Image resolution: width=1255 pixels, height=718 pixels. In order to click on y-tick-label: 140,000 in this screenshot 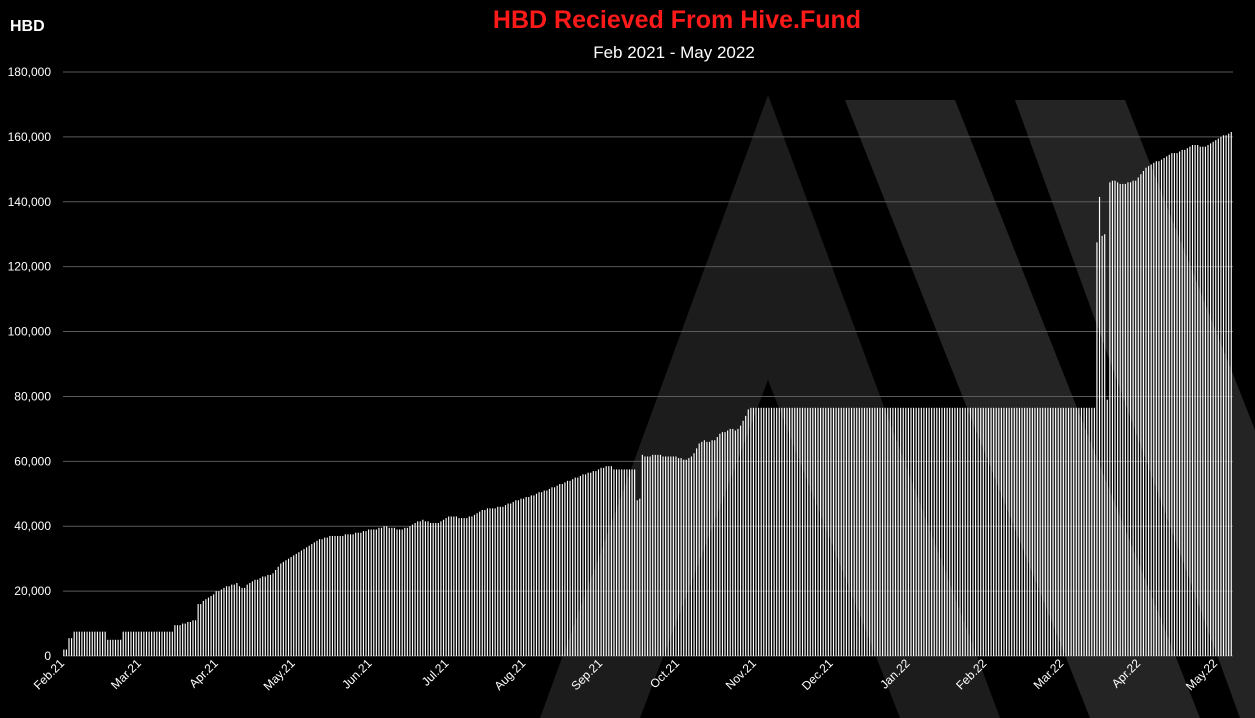, I will do `click(30, 202)`.